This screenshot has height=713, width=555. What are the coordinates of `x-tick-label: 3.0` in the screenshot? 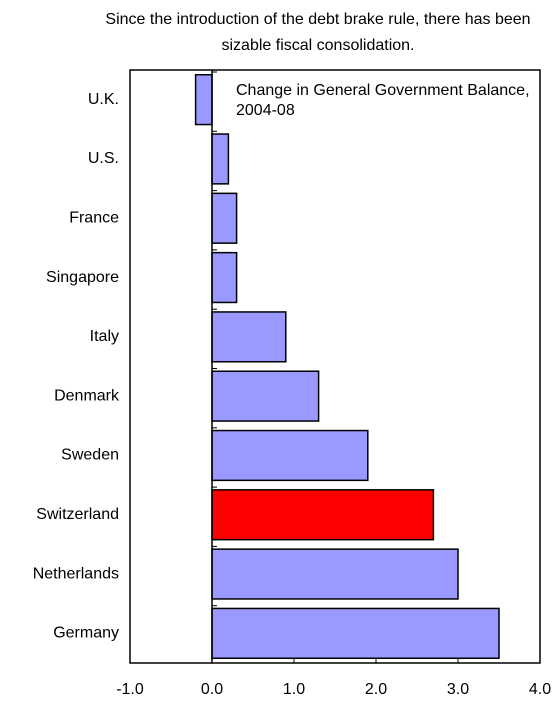 It's located at (458, 689).